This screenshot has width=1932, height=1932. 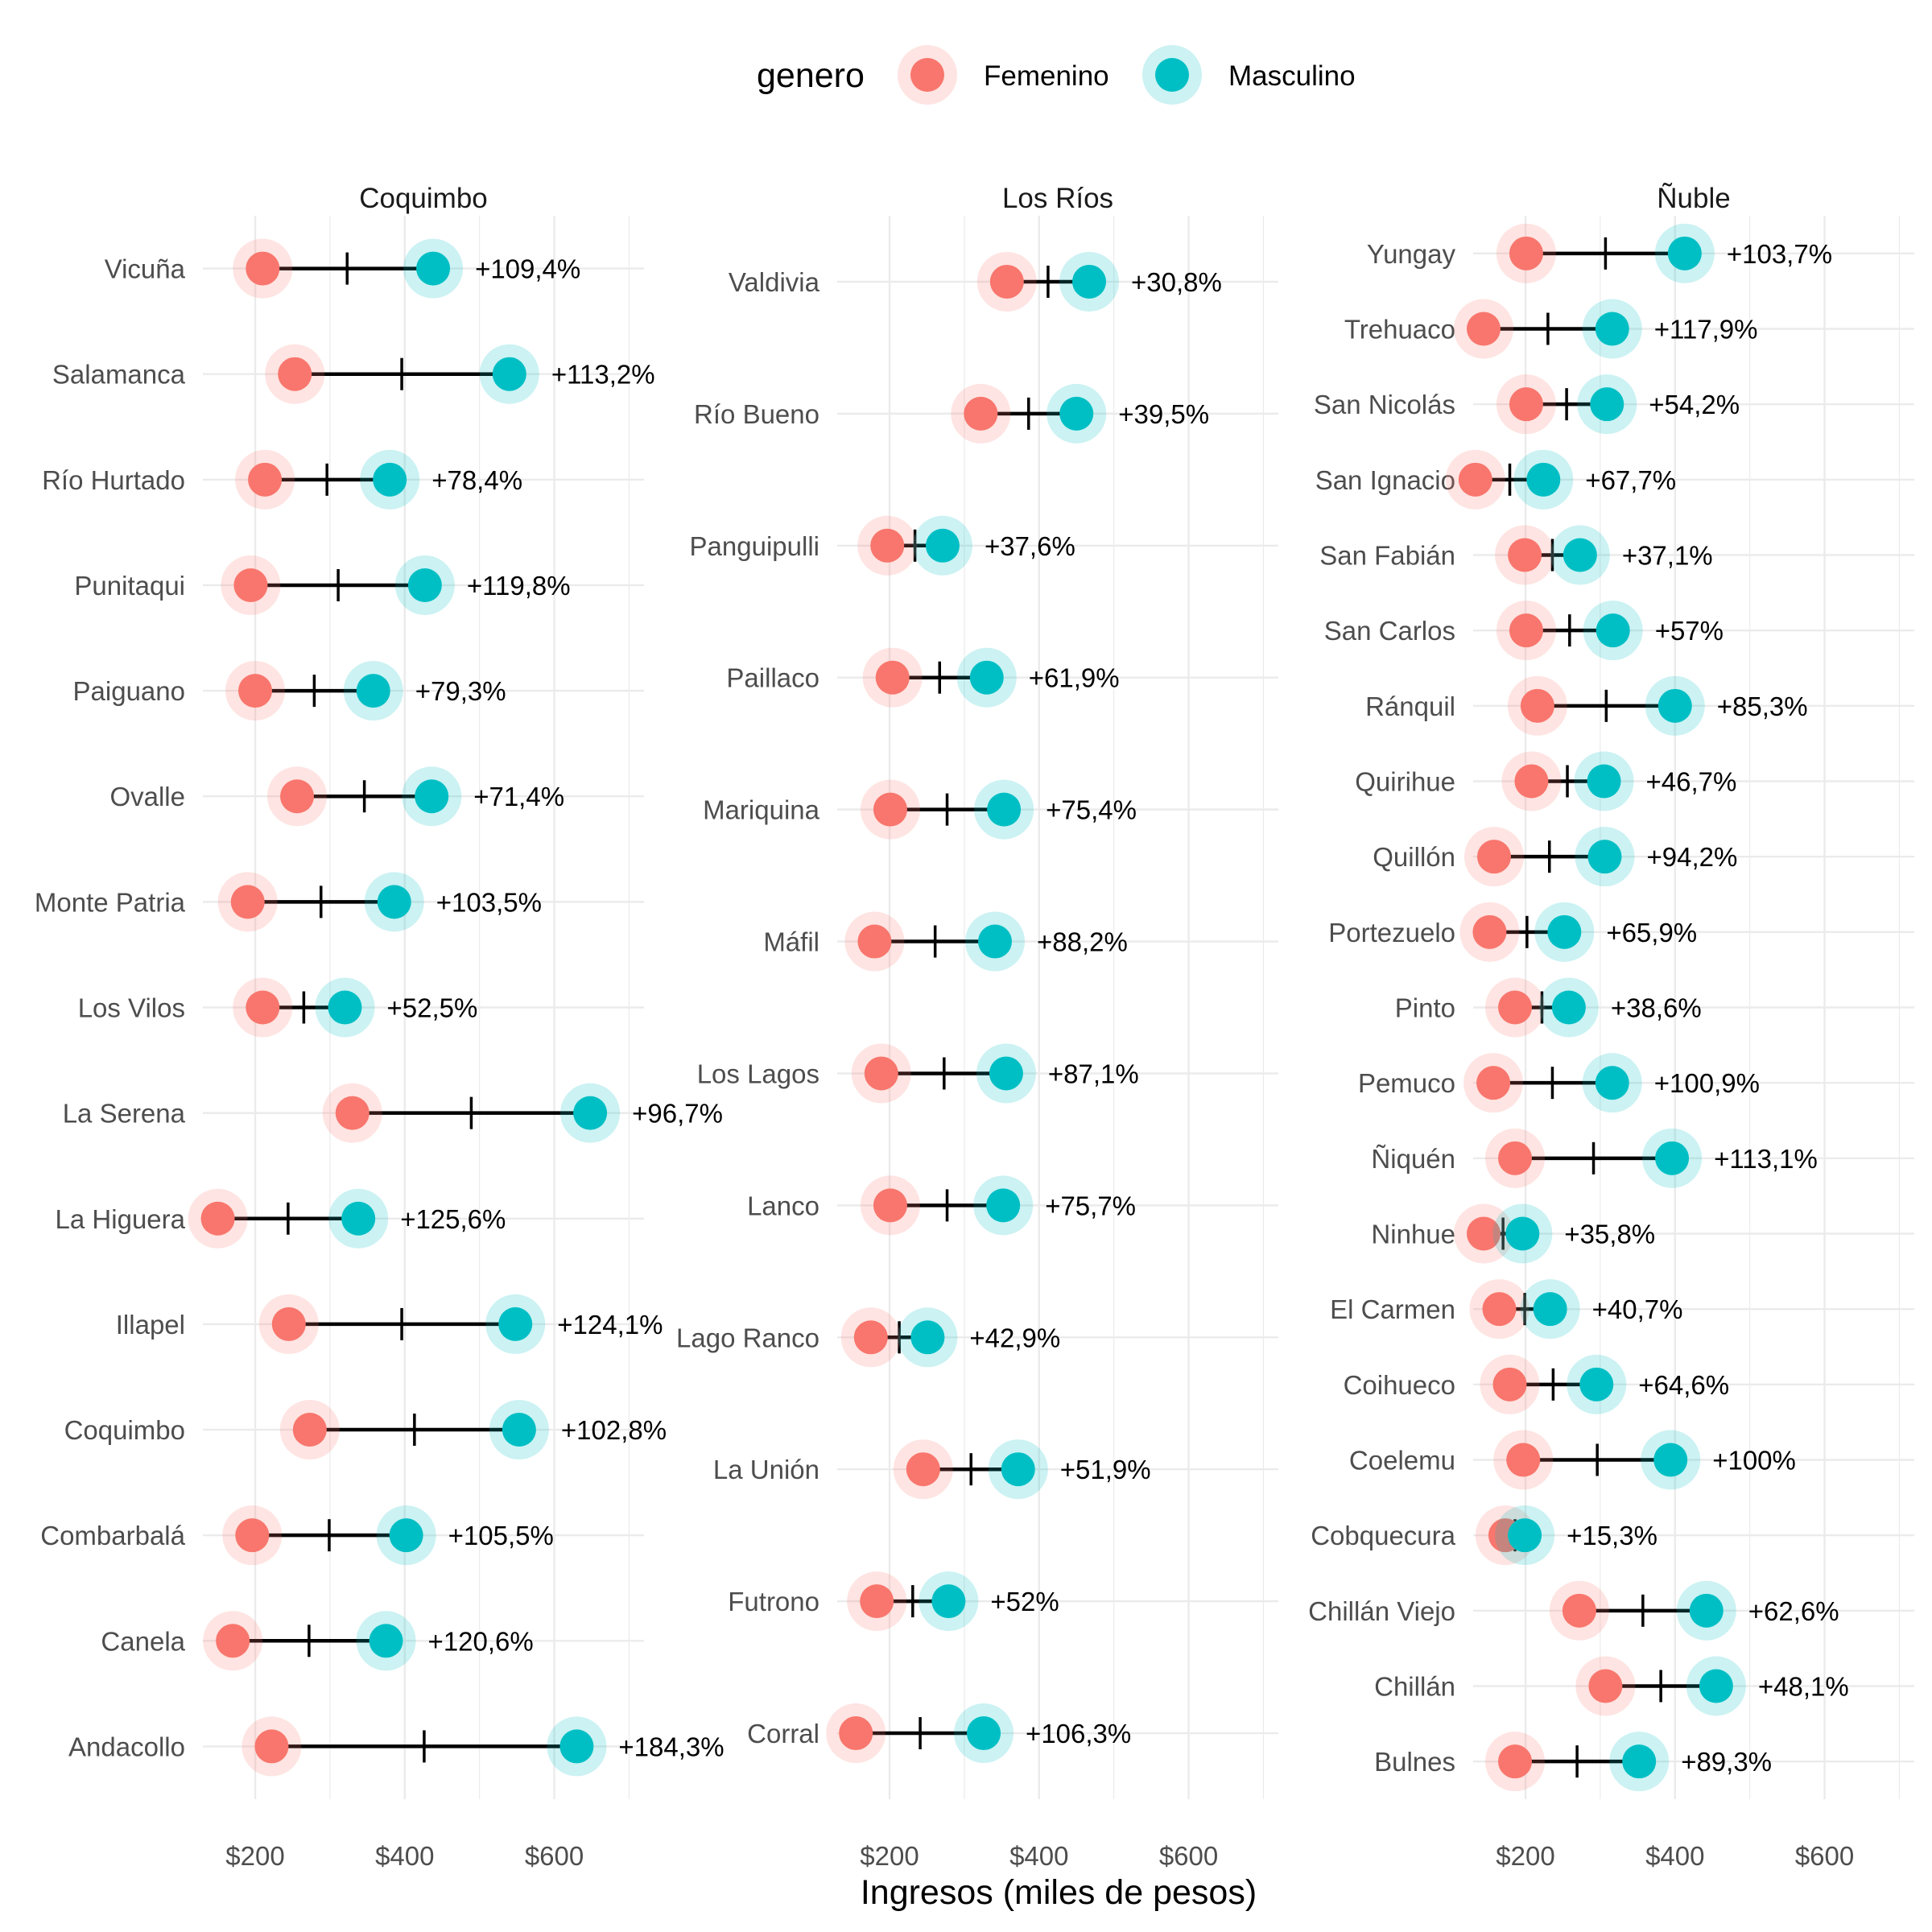 What do you see at coordinates (1691, 857) in the screenshot?
I see `gap-label: +94,2%` at bounding box center [1691, 857].